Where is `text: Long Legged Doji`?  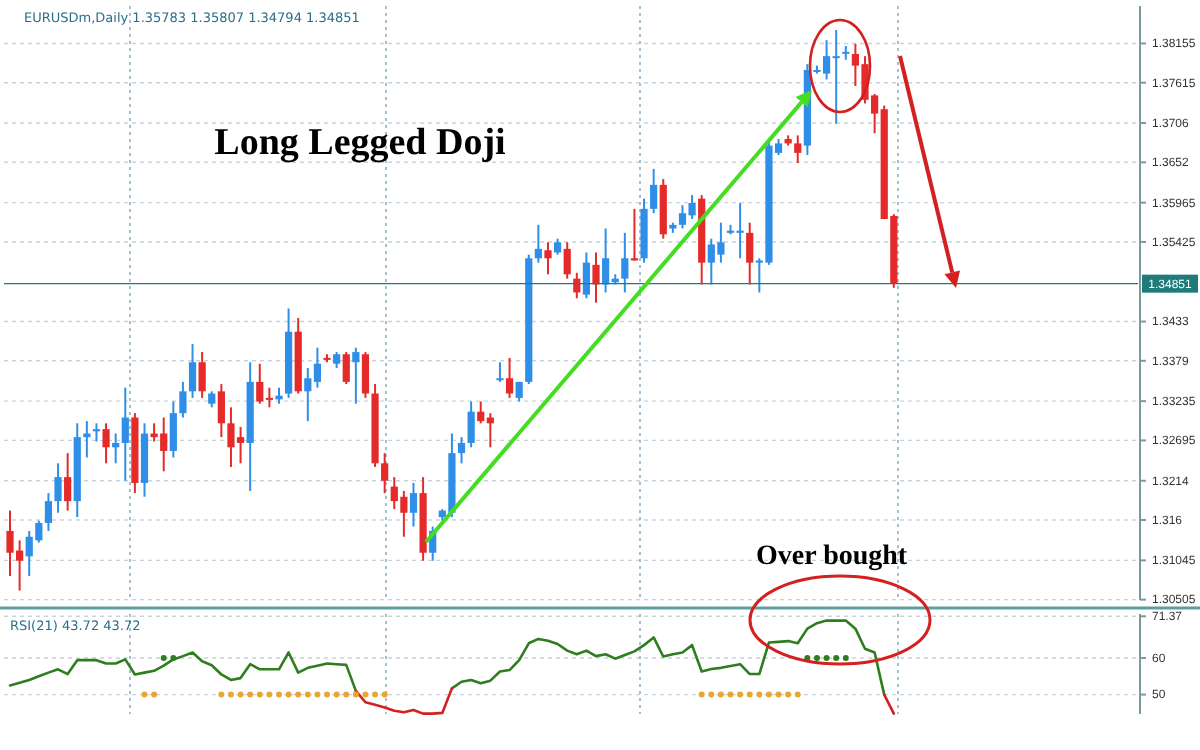
text: Long Legged Doji is located at coordinates (360, 143).